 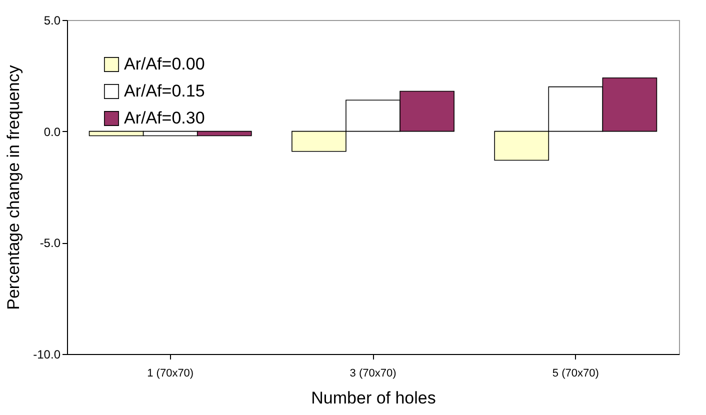 What do you see at coordinates (164, 64) in the screenshot?
I see `legend-label: Ar/Af=0.00` at bounding box center [164, 64].